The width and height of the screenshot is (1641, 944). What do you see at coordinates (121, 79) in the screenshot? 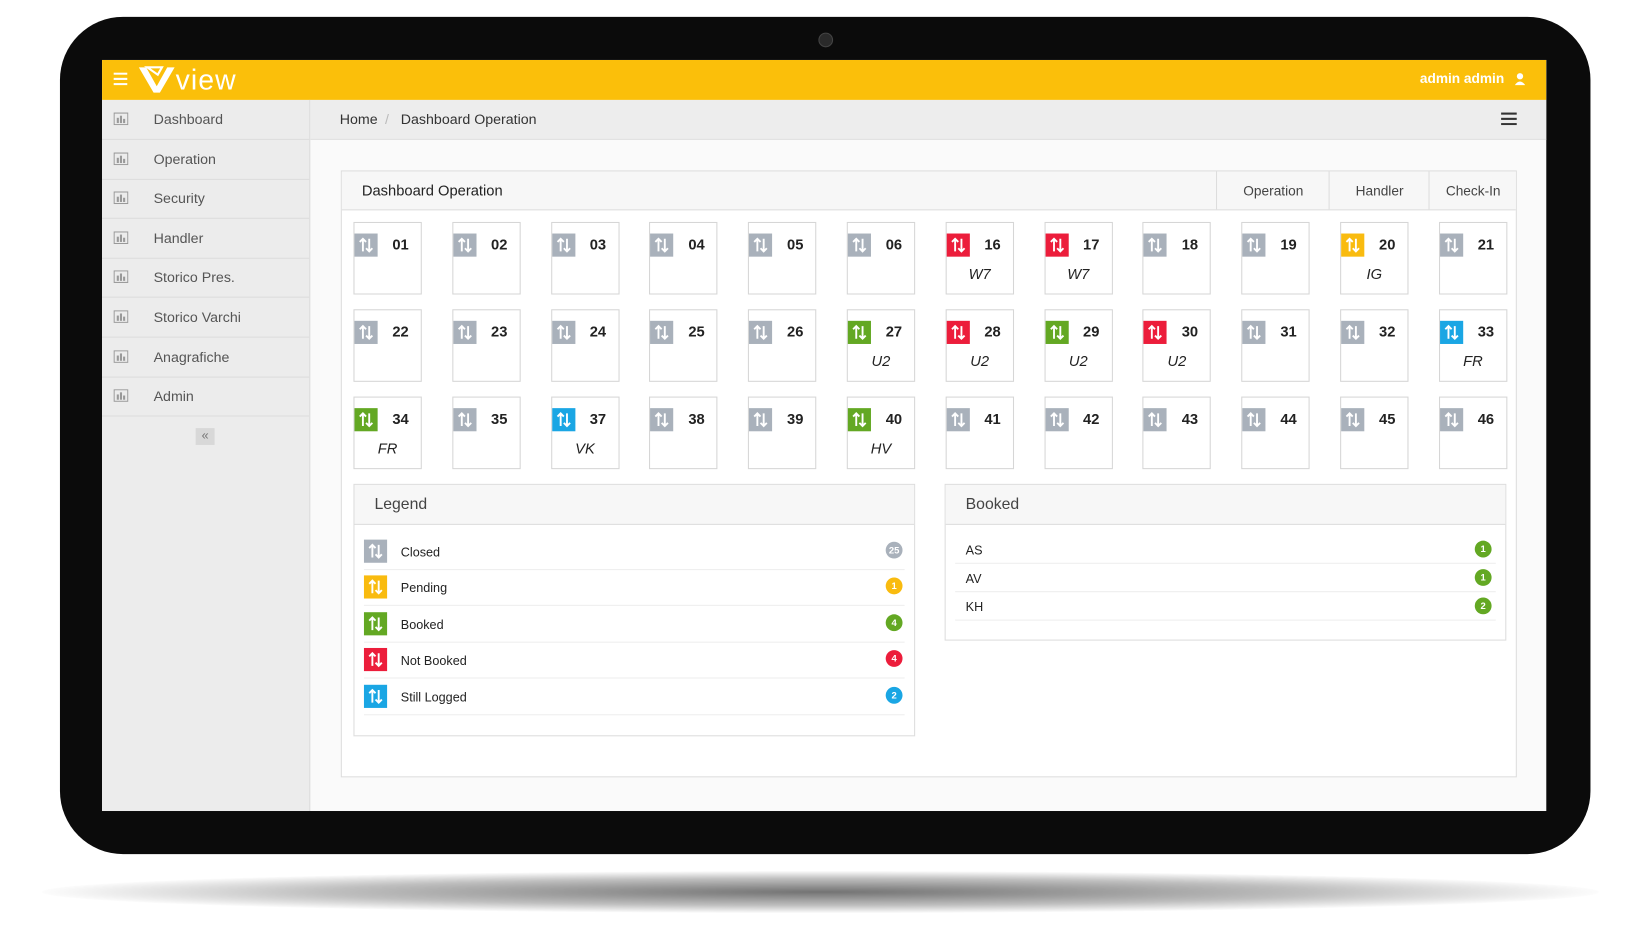
I see `menu-toggle` at bounding box center [121, 79].